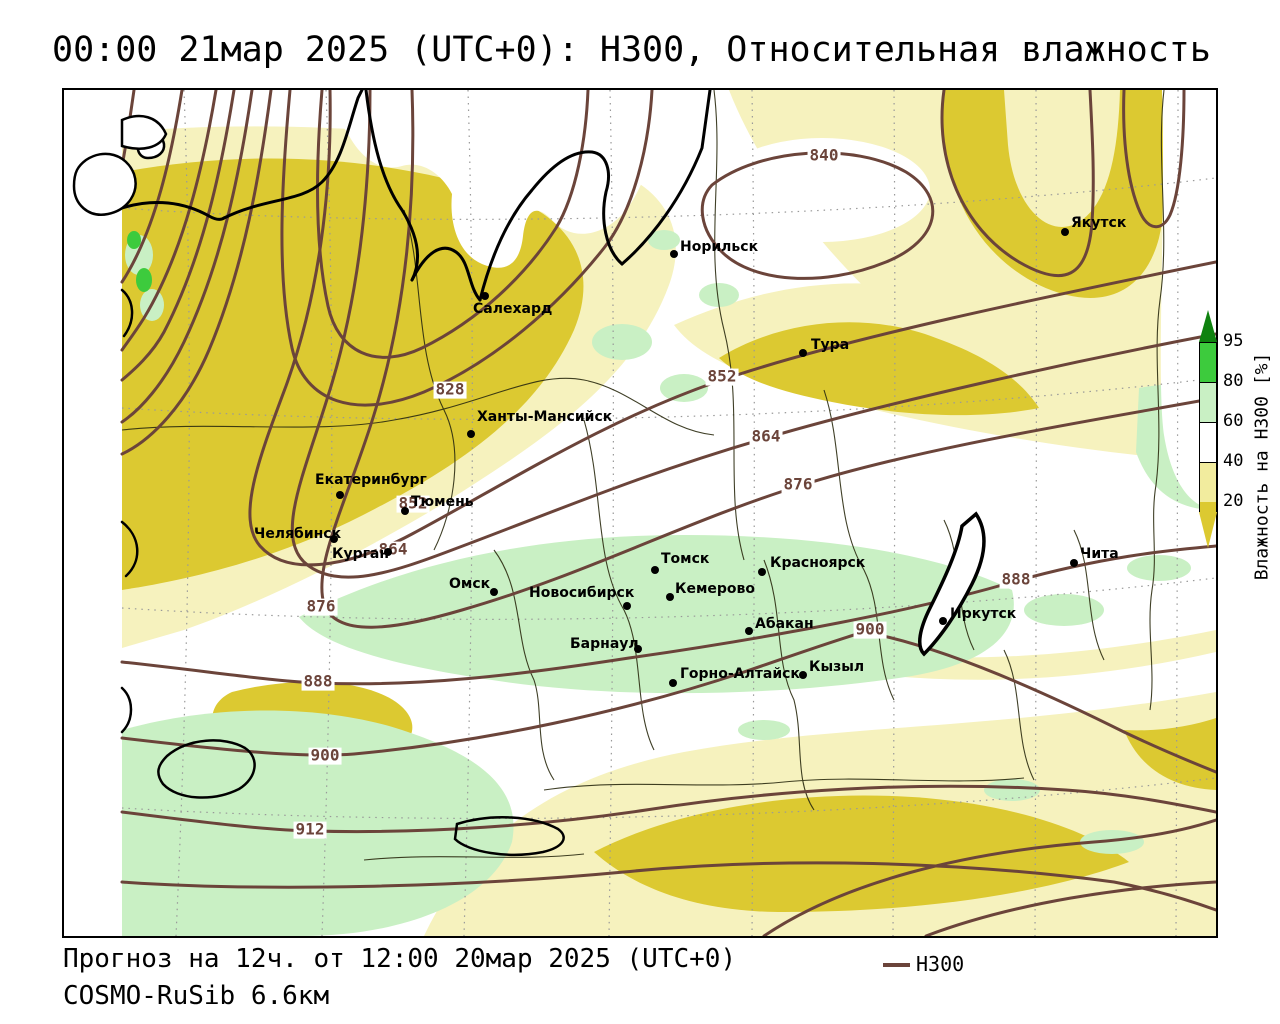 The width and height of the screenshot is (1280, 1024). I want to click on city-label: Тура, so click(830, 345).